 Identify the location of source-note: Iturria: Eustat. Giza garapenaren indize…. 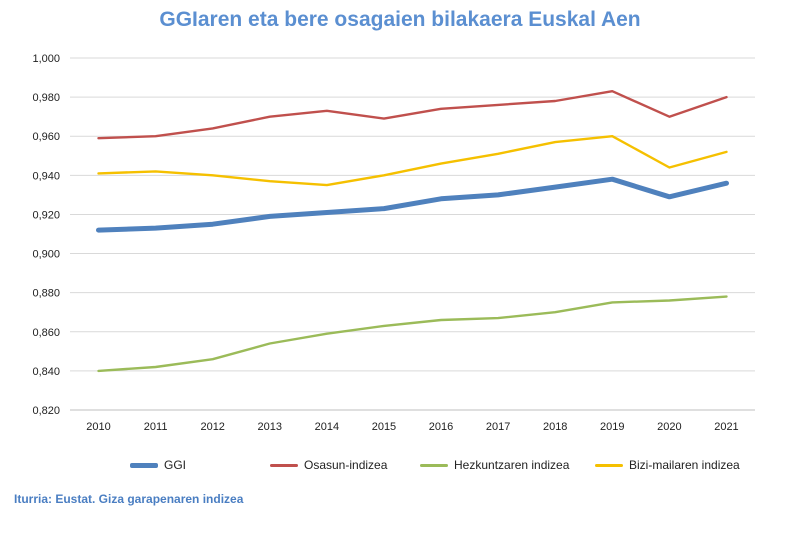
(129, 499).